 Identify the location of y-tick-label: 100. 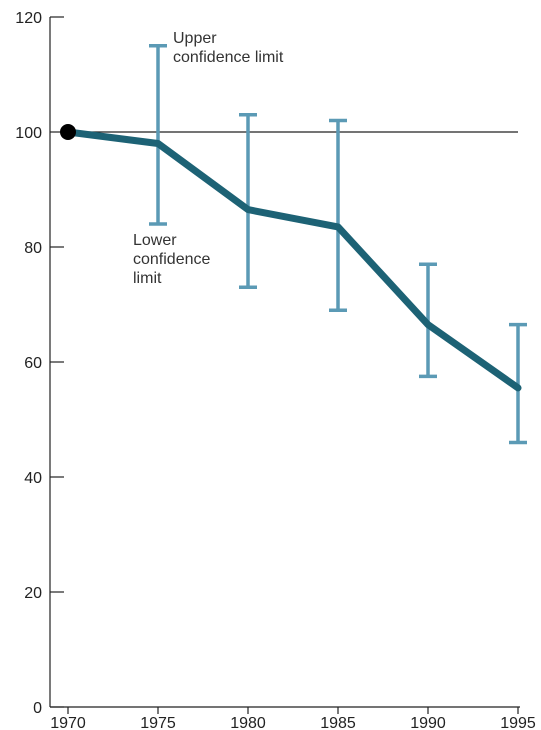
(28, 133).